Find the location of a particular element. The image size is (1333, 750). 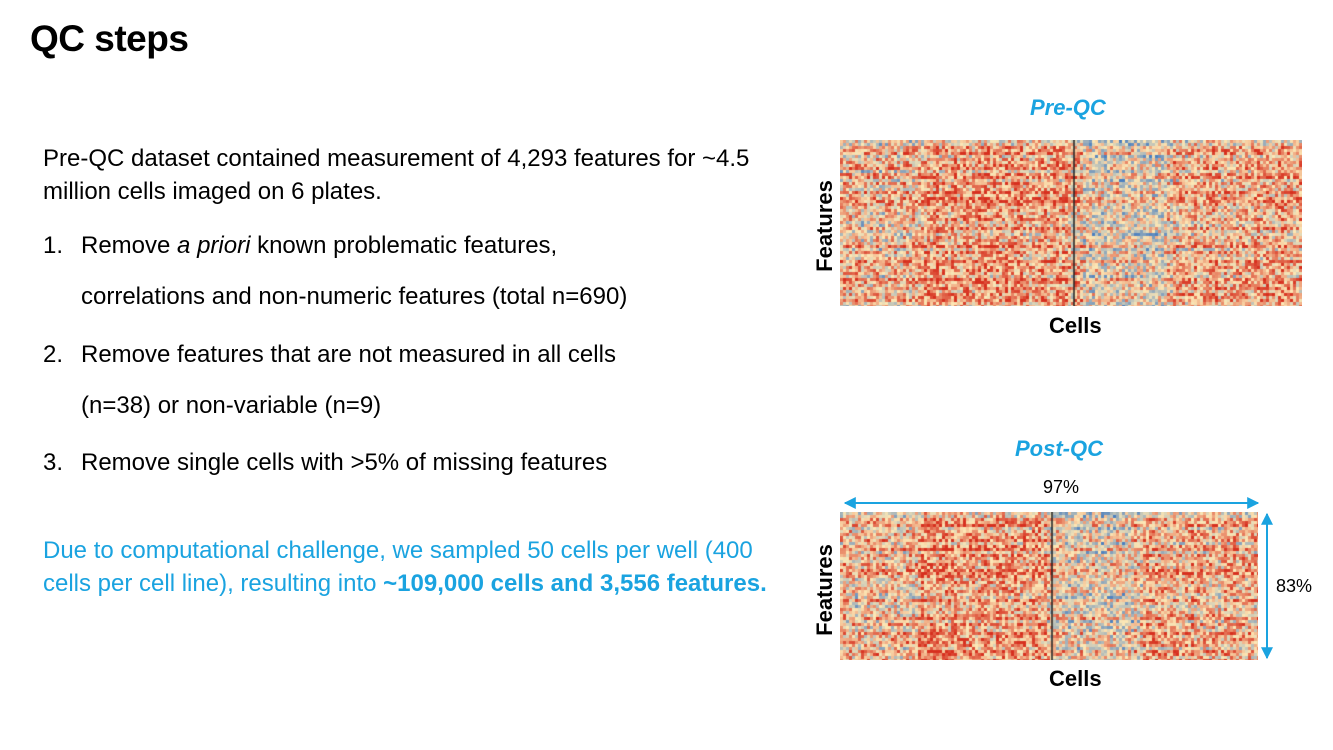

step-number: 2. is located at coordinates (53, 354).